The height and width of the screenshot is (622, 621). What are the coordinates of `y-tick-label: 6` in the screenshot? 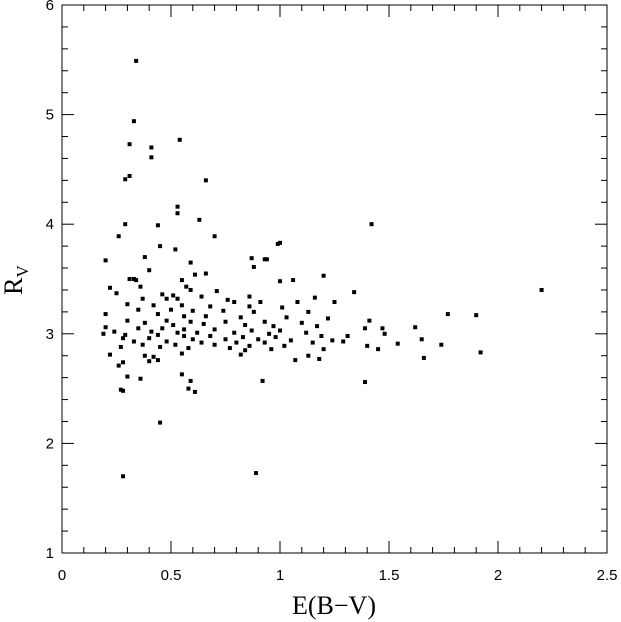 It's located at (50, 7).